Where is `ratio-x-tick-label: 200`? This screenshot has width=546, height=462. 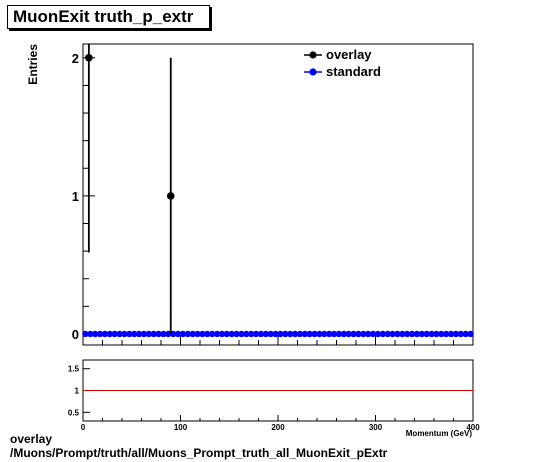
ratio-x-tick-label: 200 is located at coordinates (278, 427).